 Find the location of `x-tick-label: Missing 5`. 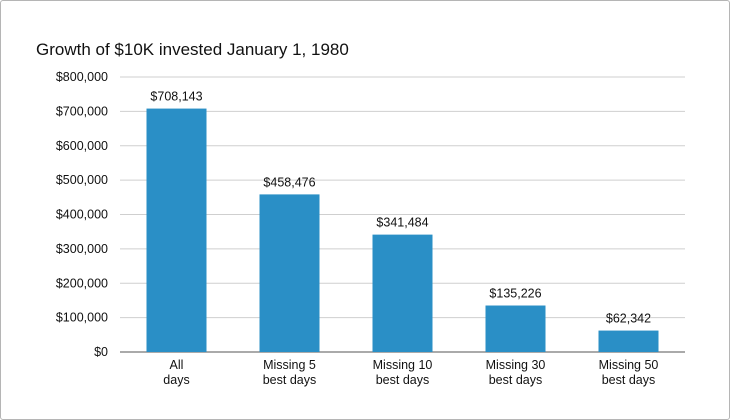

x-tick-label: Missing 5 is located at coordinates (289, 365).